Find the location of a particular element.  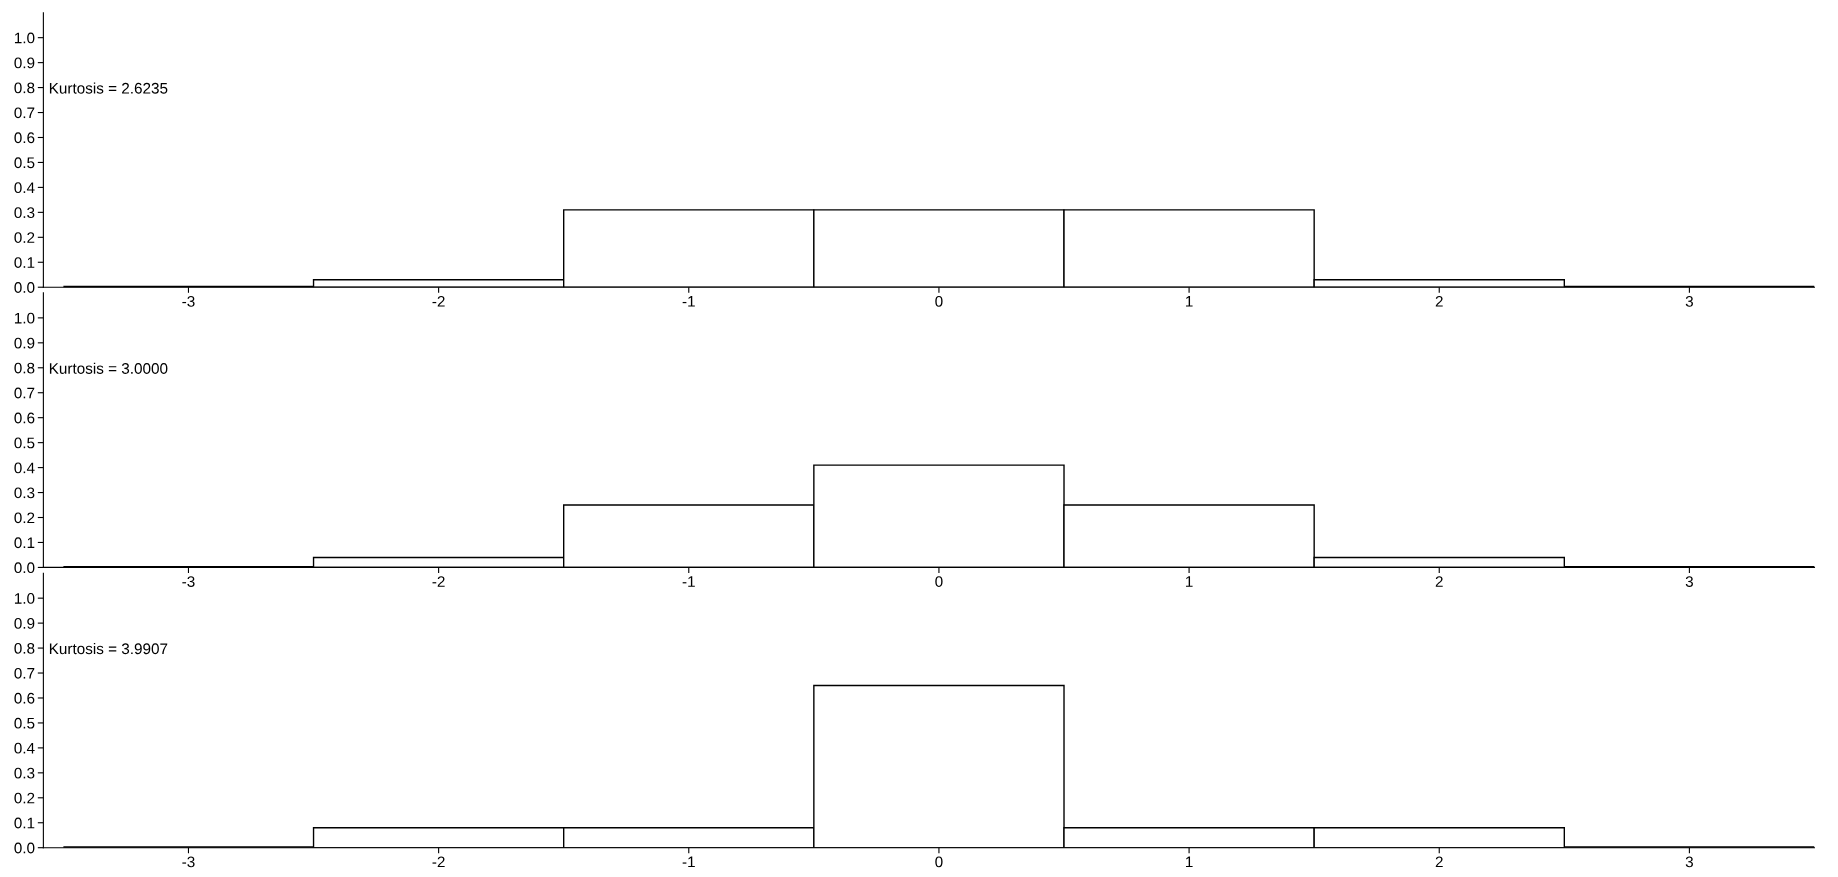

annotation: Kurtosis = 3.9907 is located at coordinates (108, 648).